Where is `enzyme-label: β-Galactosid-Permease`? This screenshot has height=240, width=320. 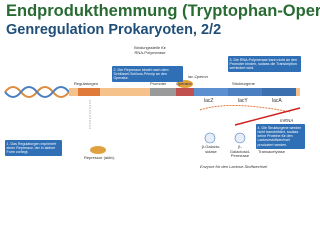 enzyme-label: β-Galactosid-Permease is located at coordinates (240, 151).